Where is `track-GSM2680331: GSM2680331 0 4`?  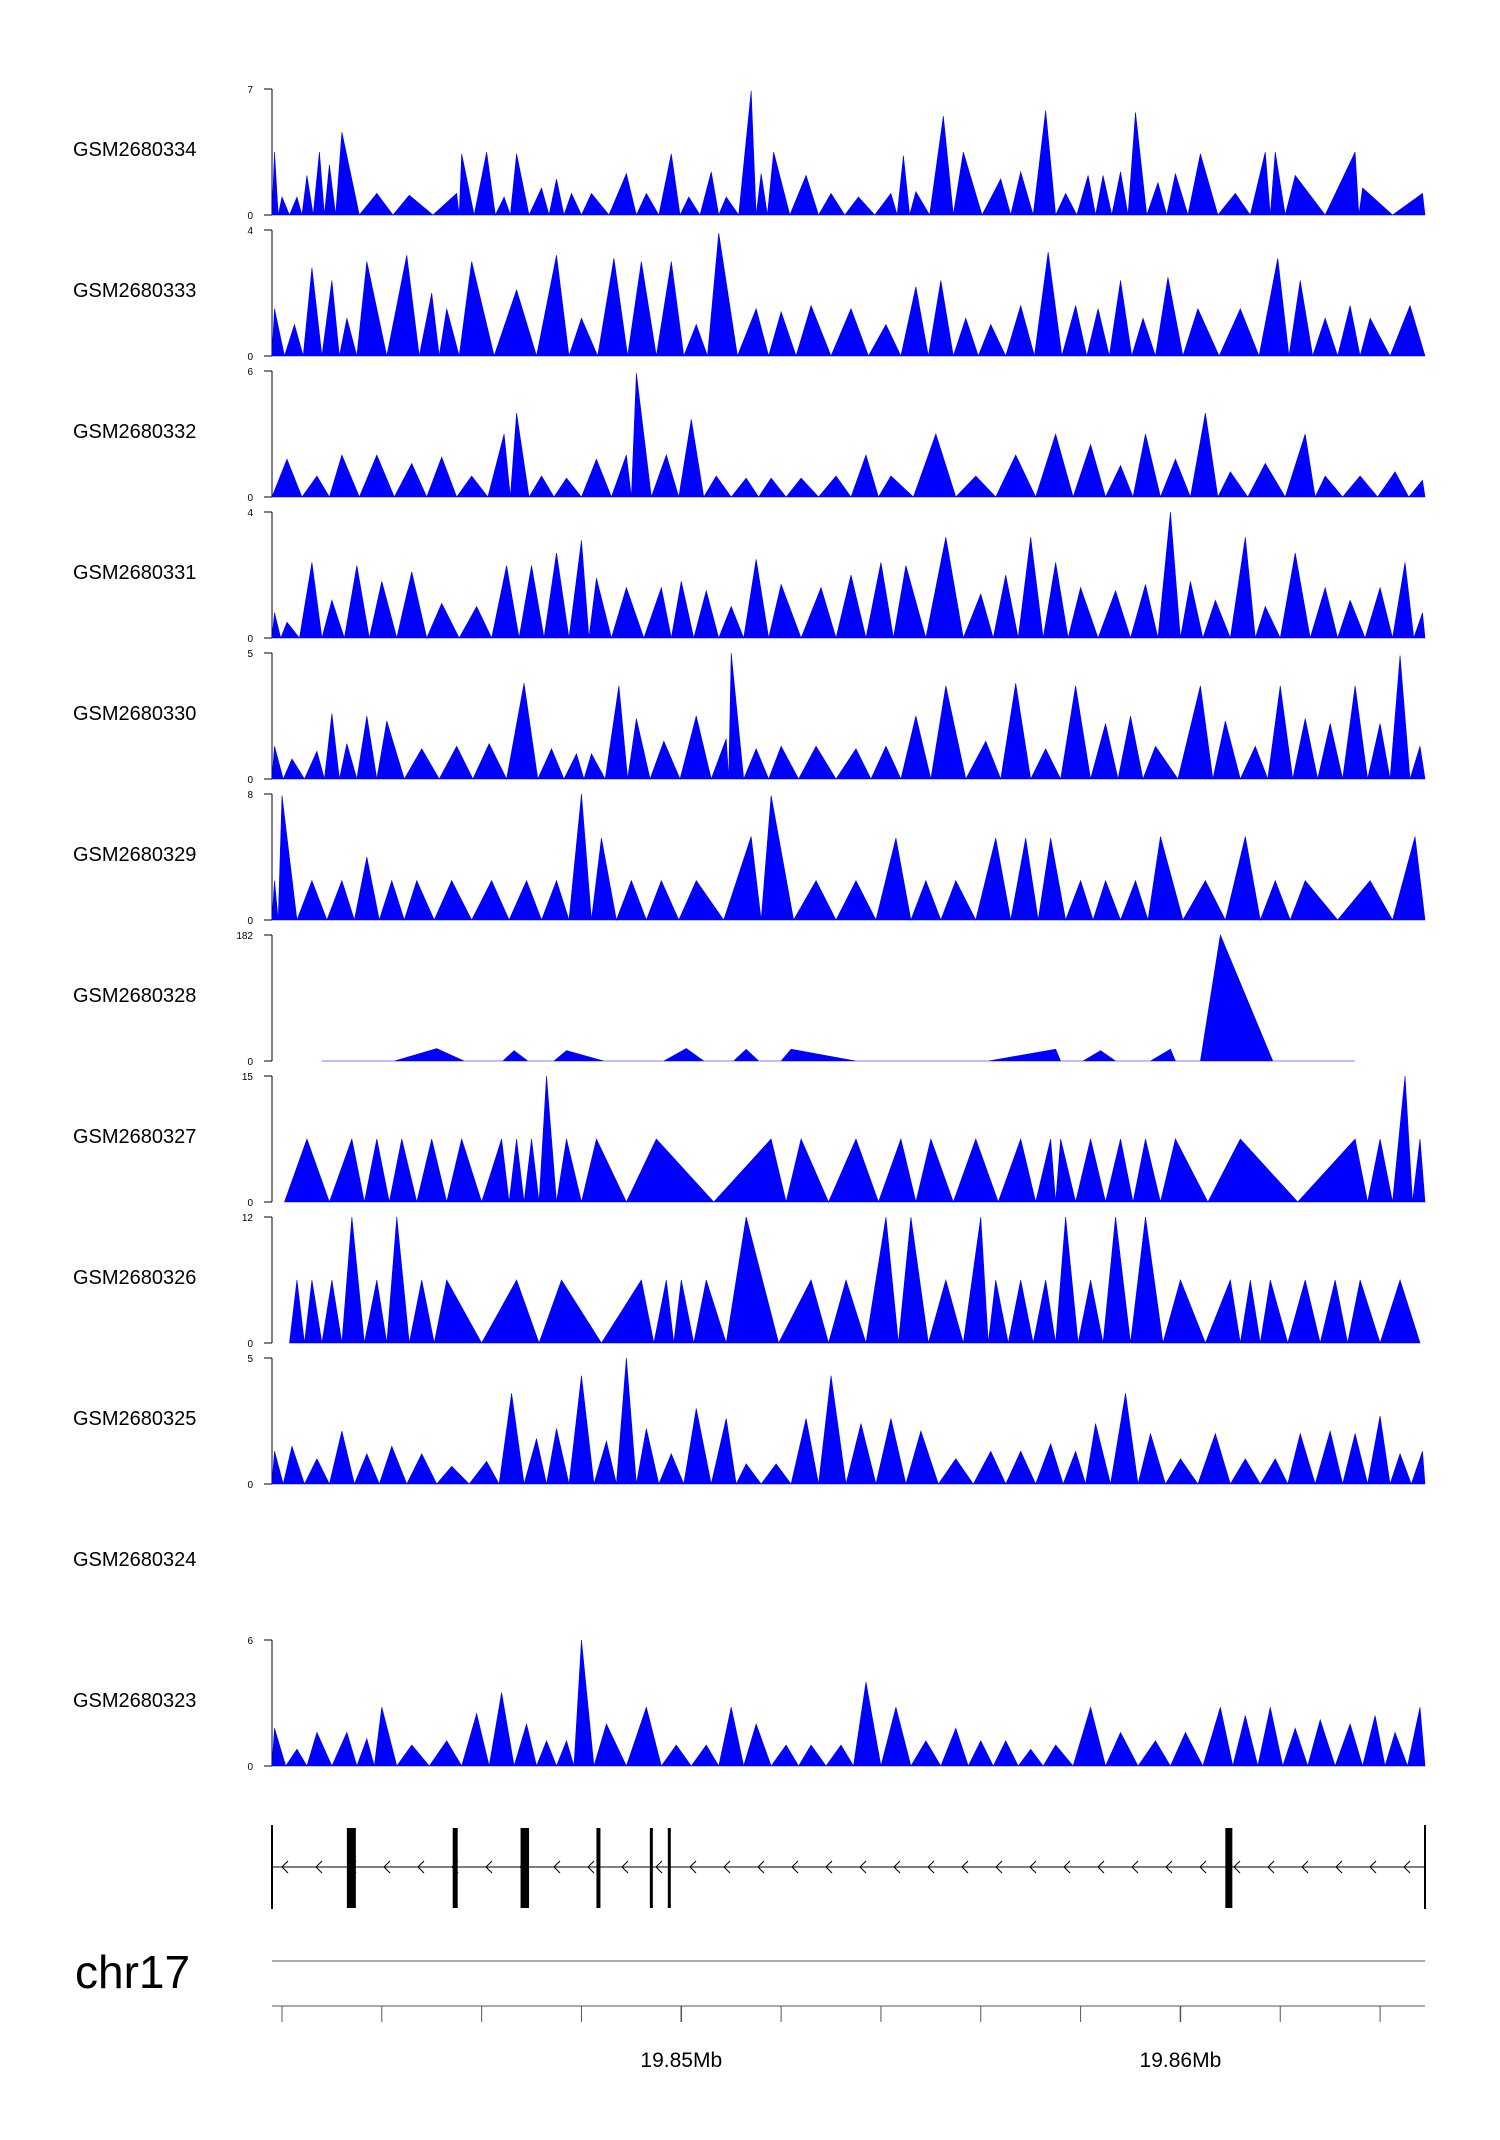 track-GSM2680331: GSM2680331 0 4 is located at coordinates (749, 576).